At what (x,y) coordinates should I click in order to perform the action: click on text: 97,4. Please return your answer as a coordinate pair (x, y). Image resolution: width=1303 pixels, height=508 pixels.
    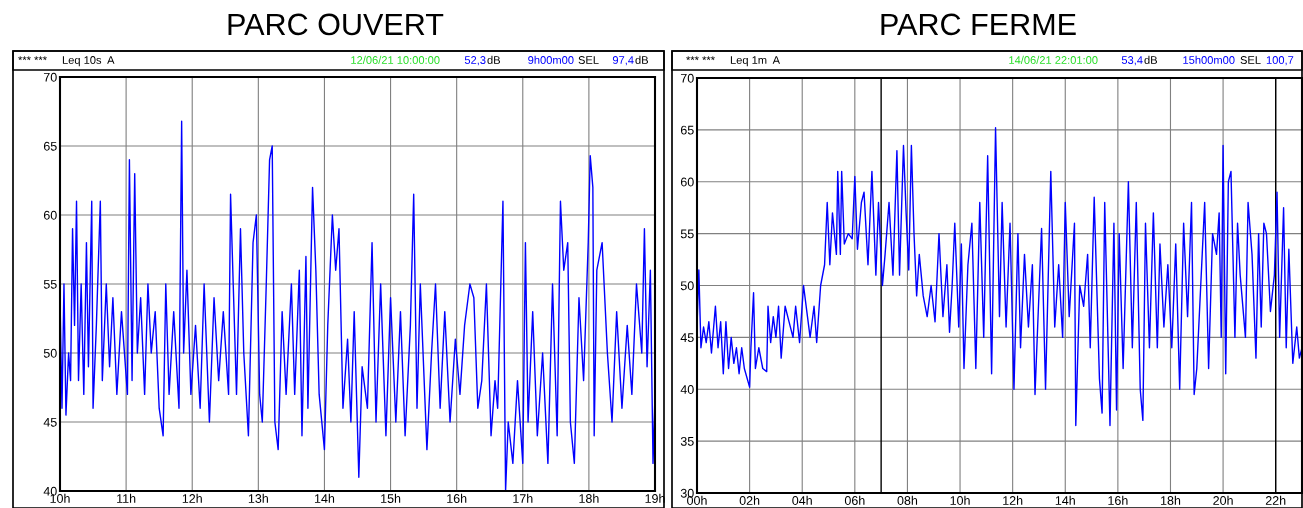
    Looking at the image, I should click on (623, 61).